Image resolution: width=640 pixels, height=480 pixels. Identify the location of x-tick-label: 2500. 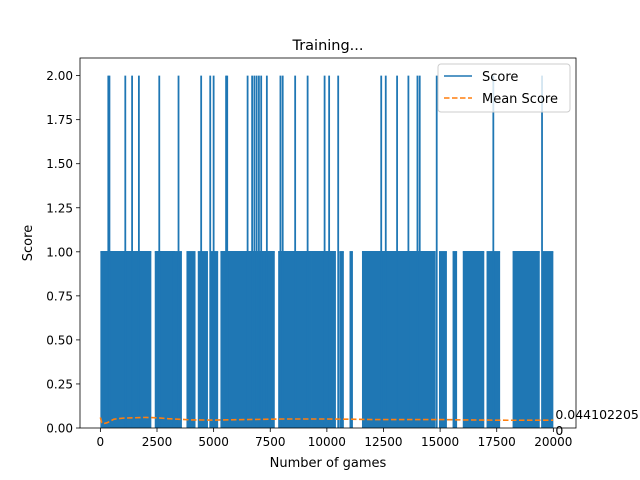
(157, 442).